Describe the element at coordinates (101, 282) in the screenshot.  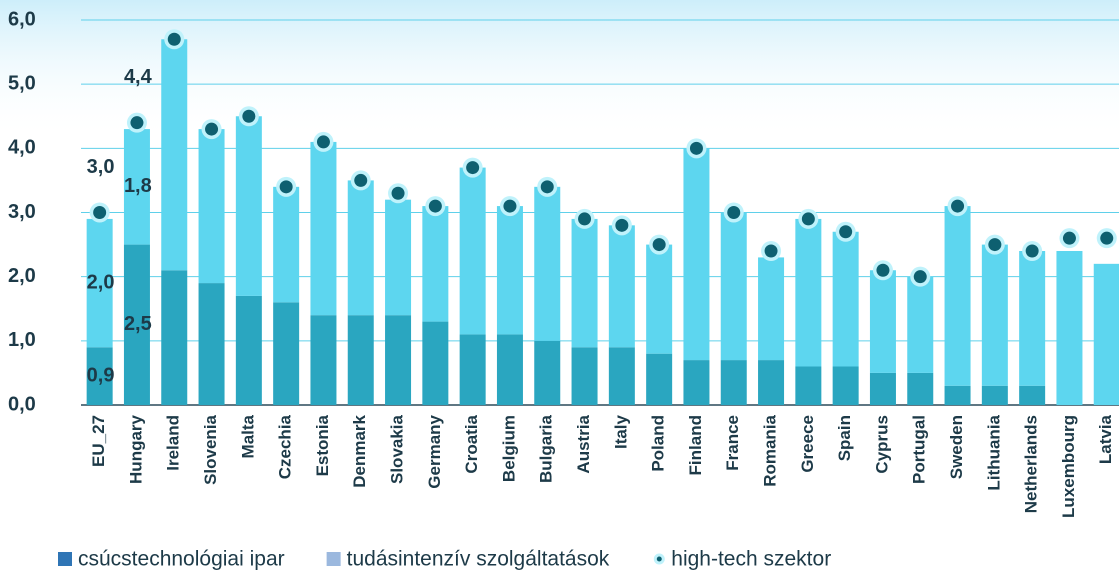
I see `data-label: 2,0` at that location.